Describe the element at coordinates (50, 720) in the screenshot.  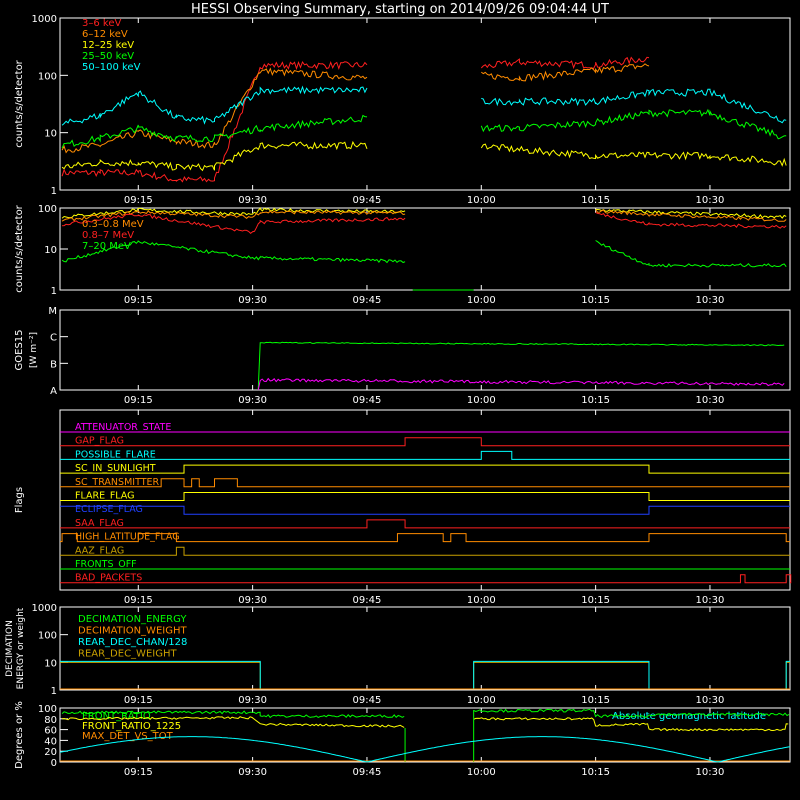
I see `y-tick-label: 80` at that location.